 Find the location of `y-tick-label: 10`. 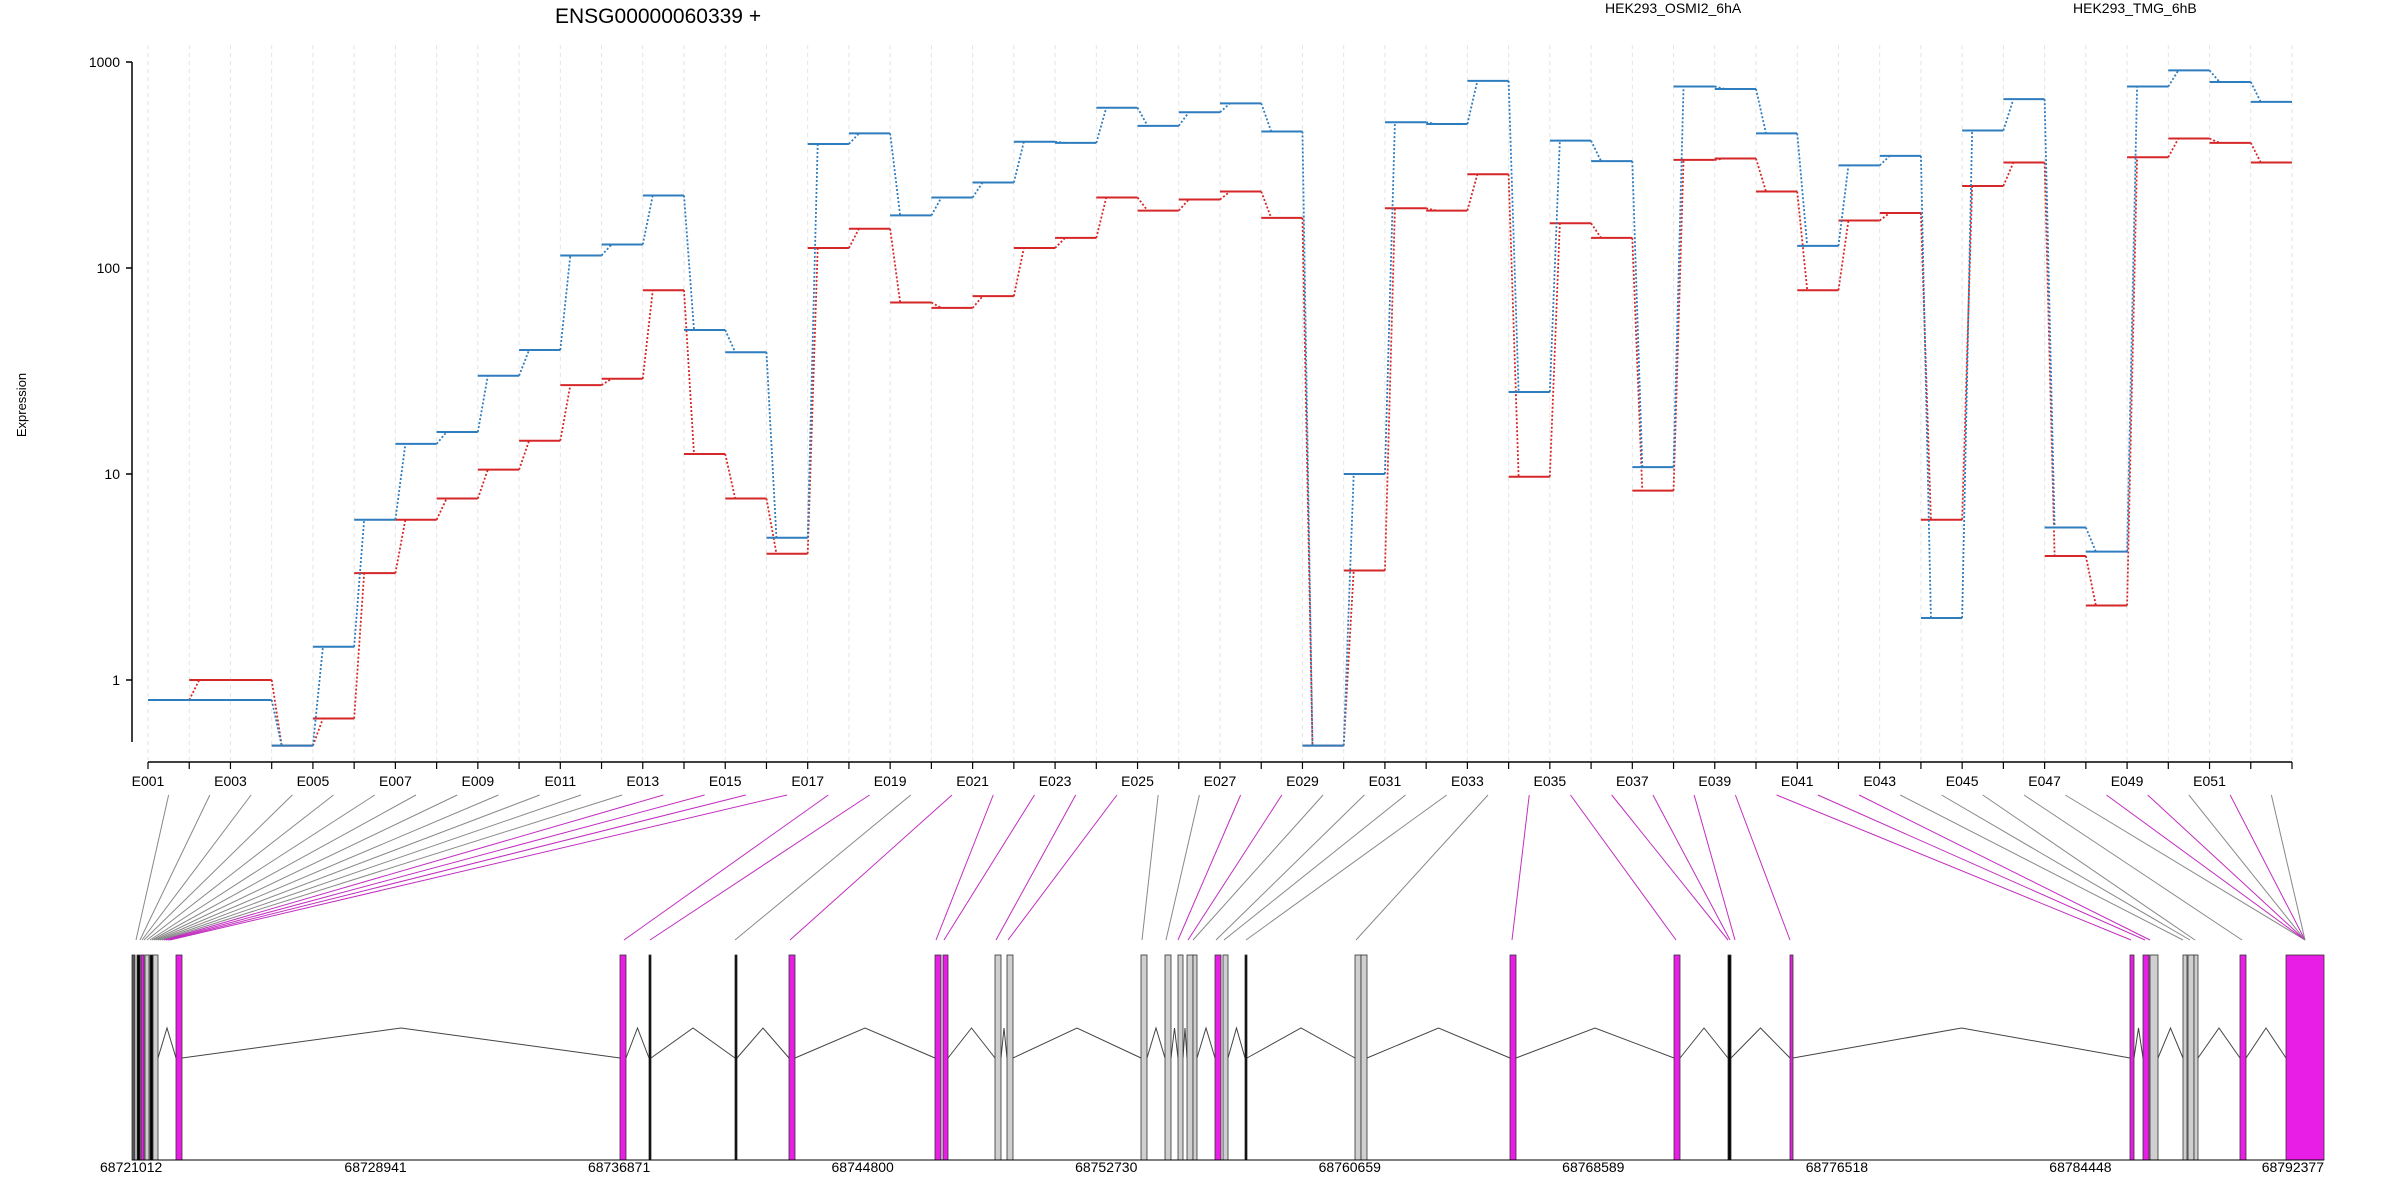

y-tick-label: 10 is located at coordinates (112, 474).